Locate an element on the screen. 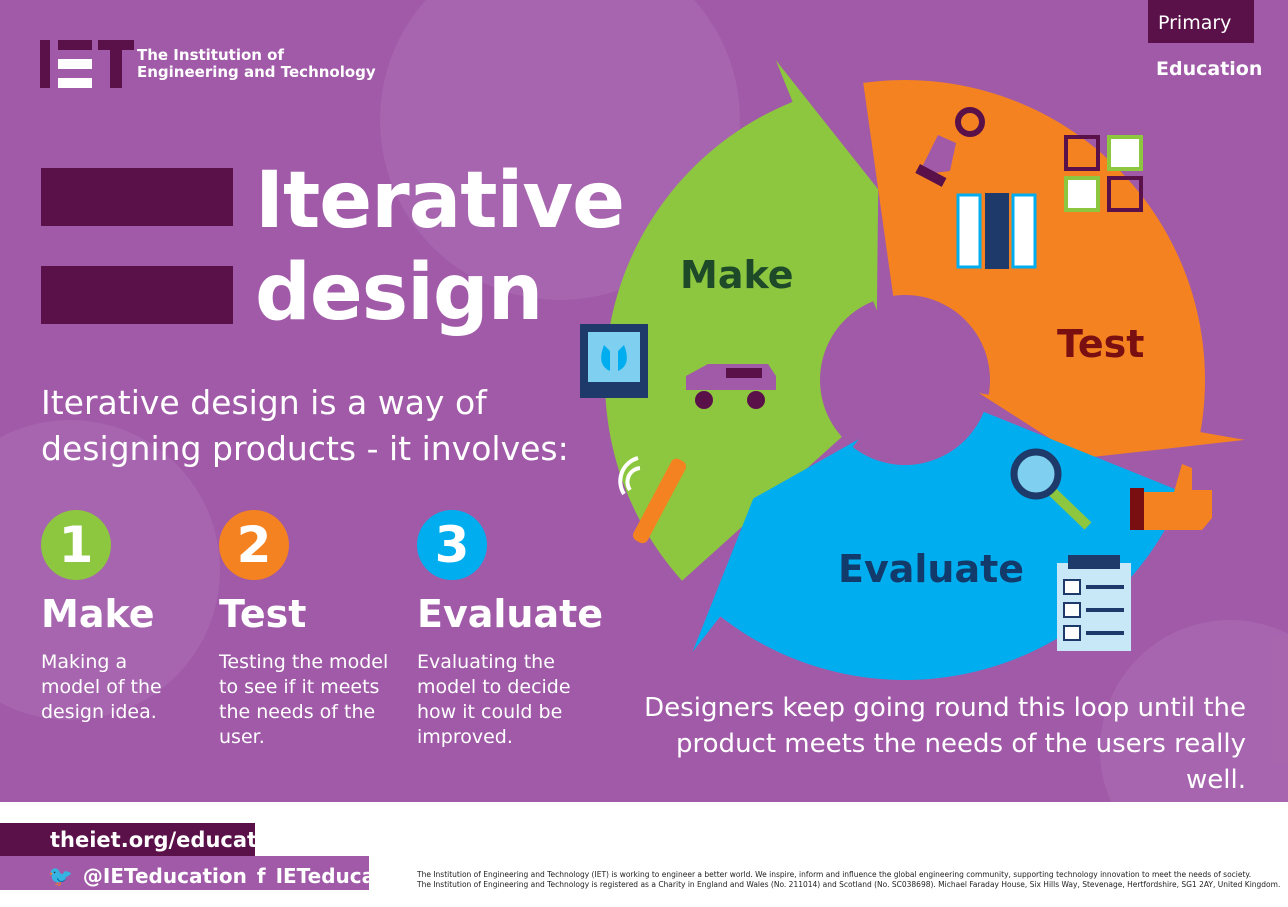  checkbox-grid-icon is located at coordinates (1103, 173).